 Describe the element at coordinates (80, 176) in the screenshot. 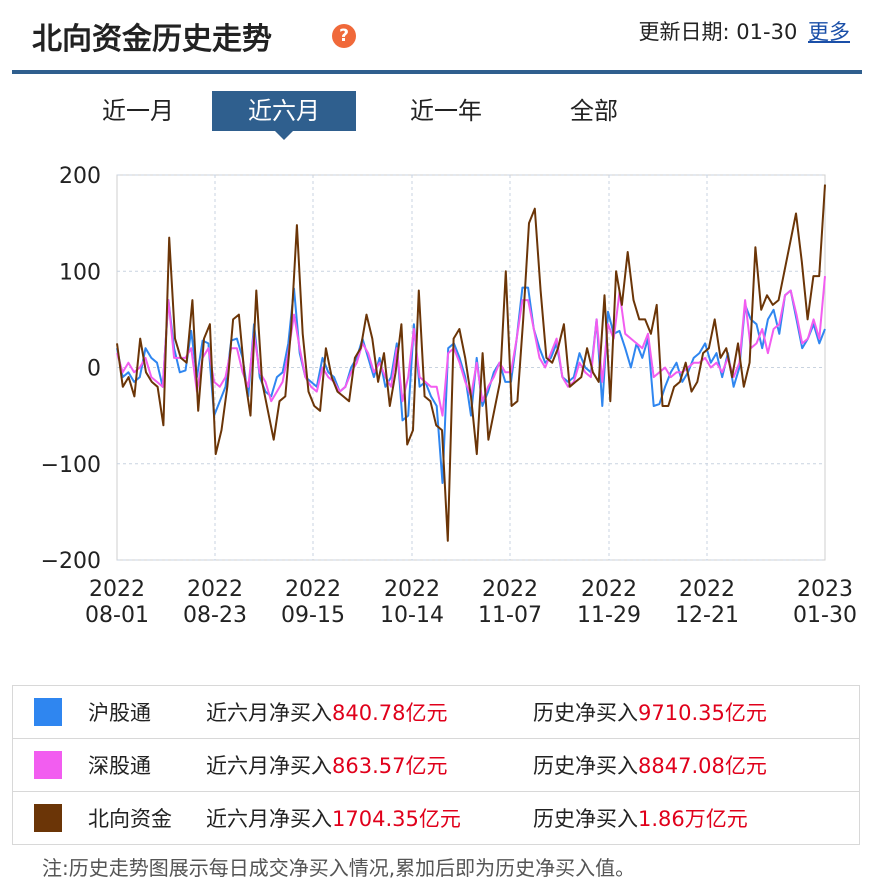

I see `y-tick-label: 200` at that location.